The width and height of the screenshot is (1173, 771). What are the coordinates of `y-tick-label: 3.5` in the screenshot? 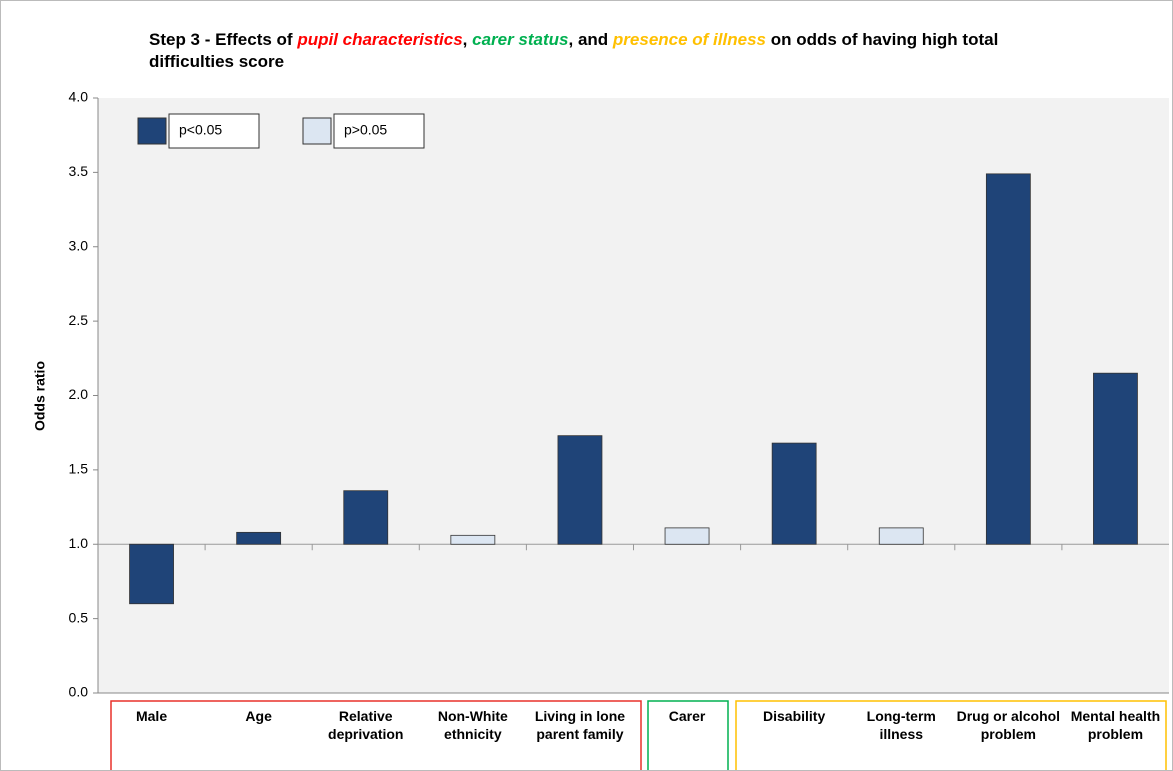 It's located at (79, 171).